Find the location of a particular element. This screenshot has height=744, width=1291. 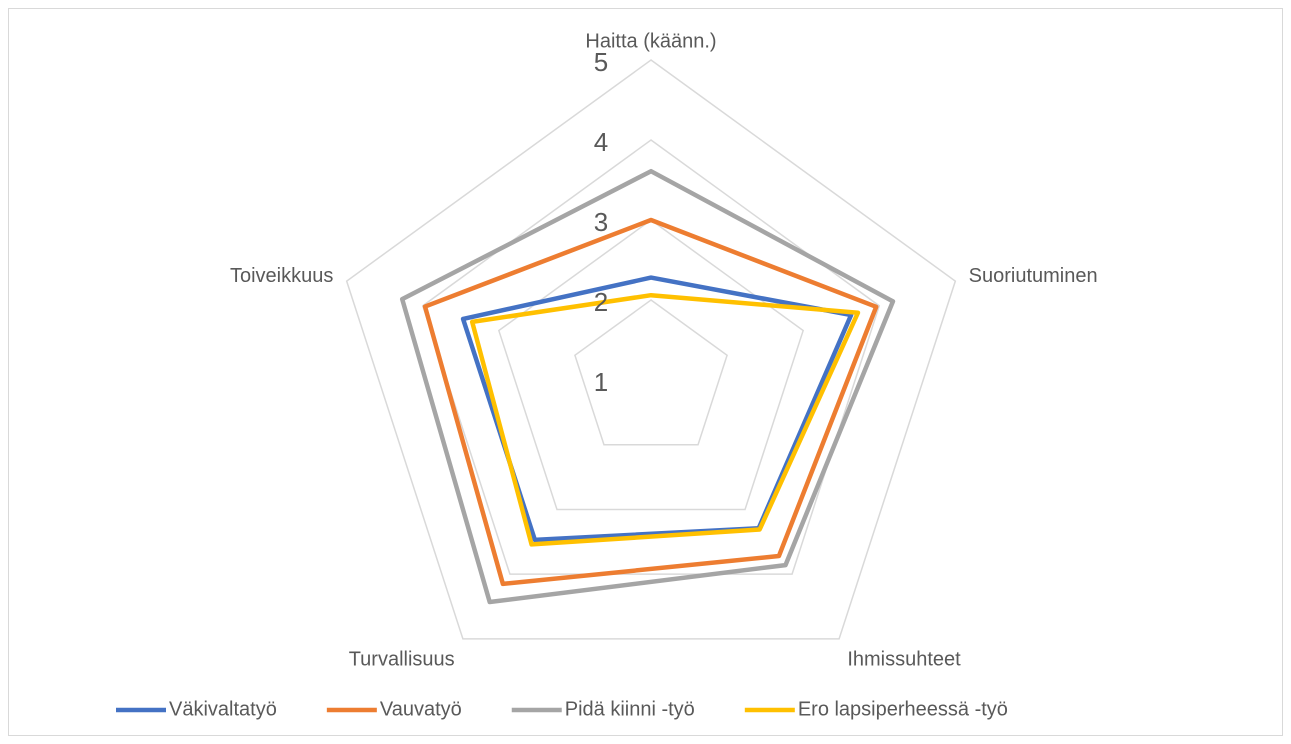

r-tick-label: 3 is located at coordinates (601, 222).